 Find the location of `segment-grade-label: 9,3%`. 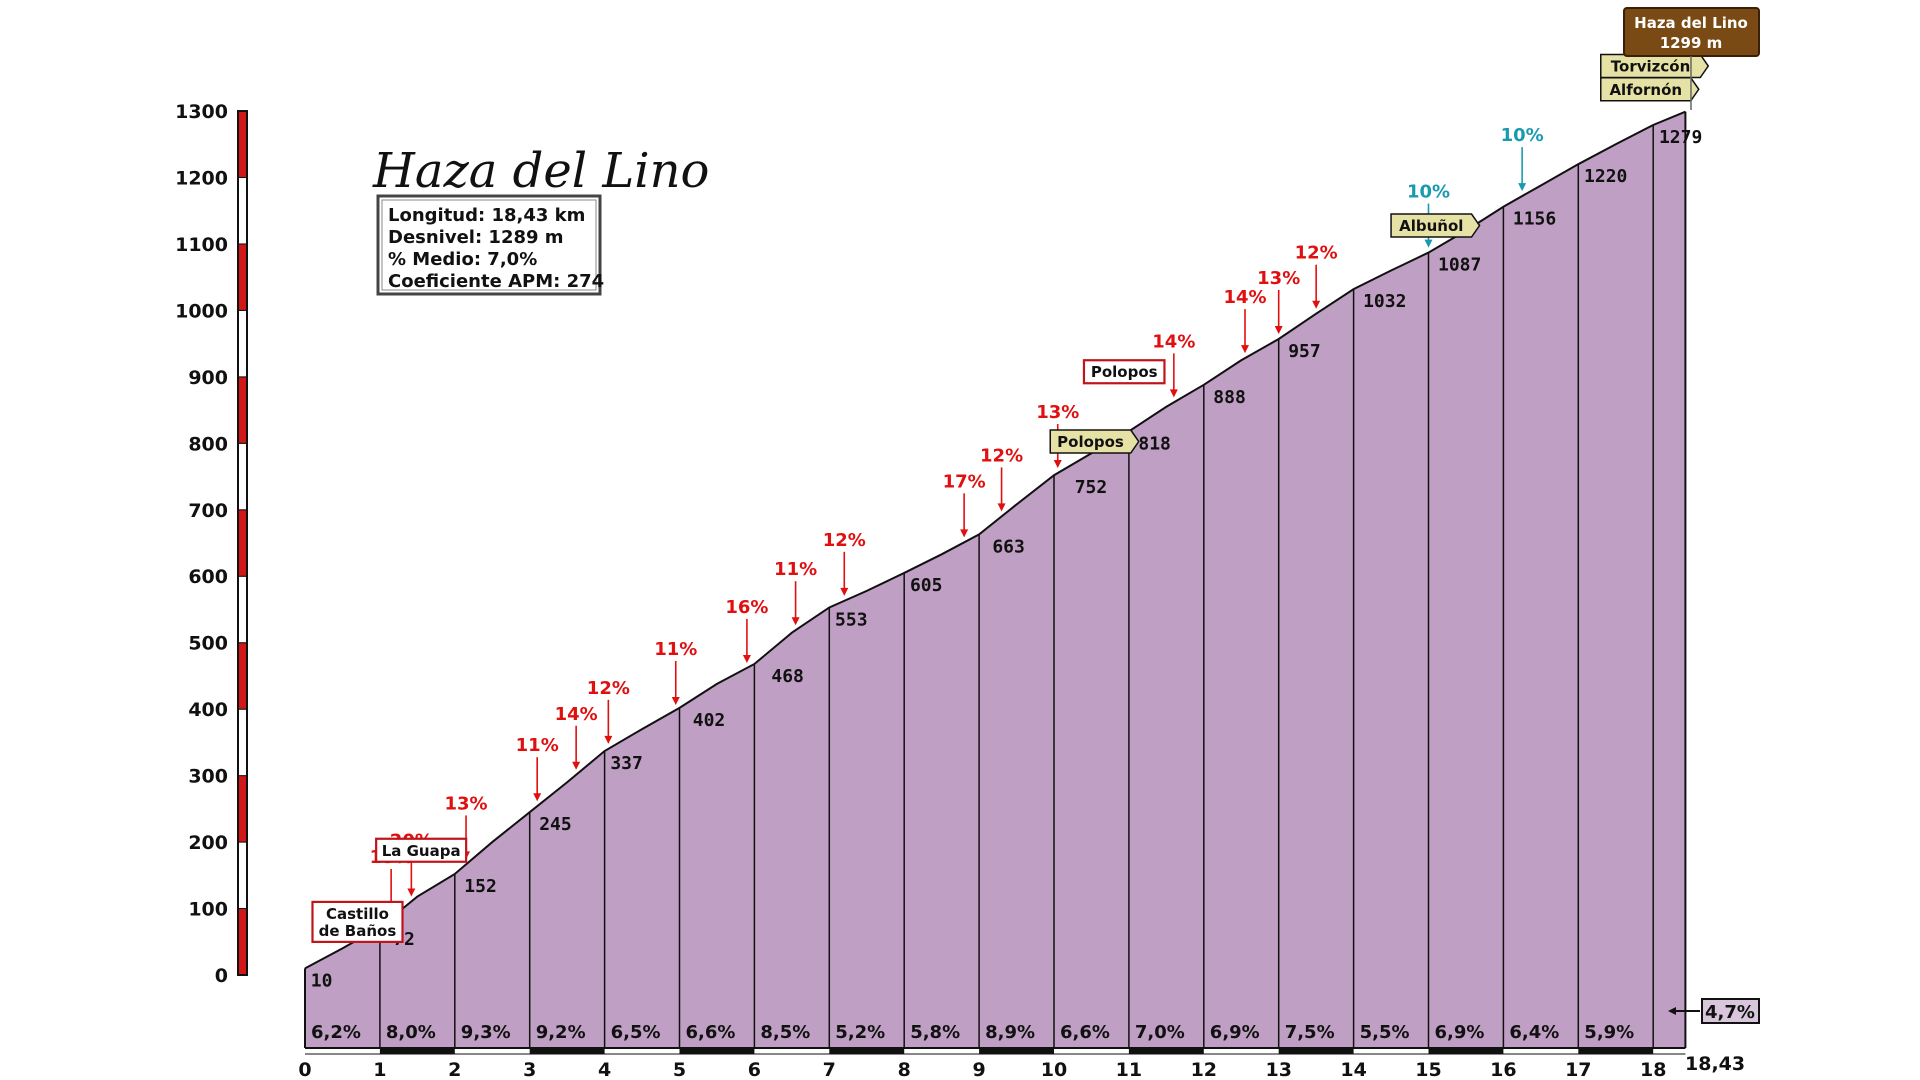

segment-grade-label: 9,3% is located at coordinates (486, 1032).